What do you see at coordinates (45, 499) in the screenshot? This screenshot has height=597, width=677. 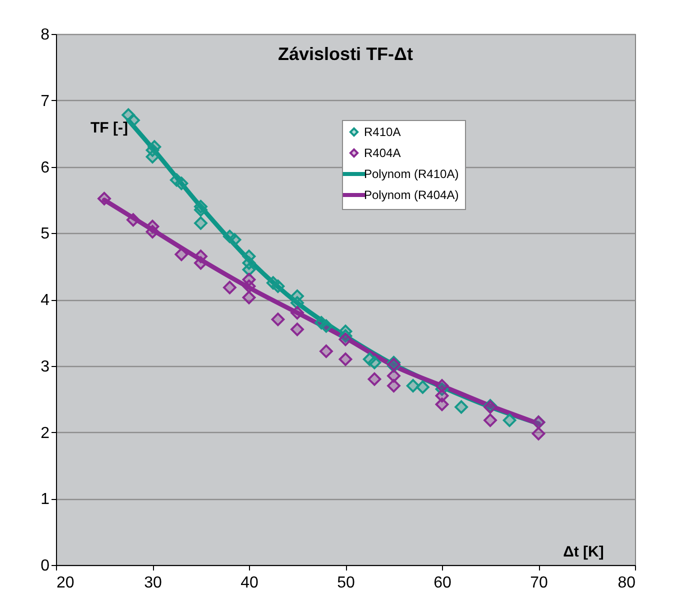 I see `y-tick-label: 1` at bounding box center [45, 499].